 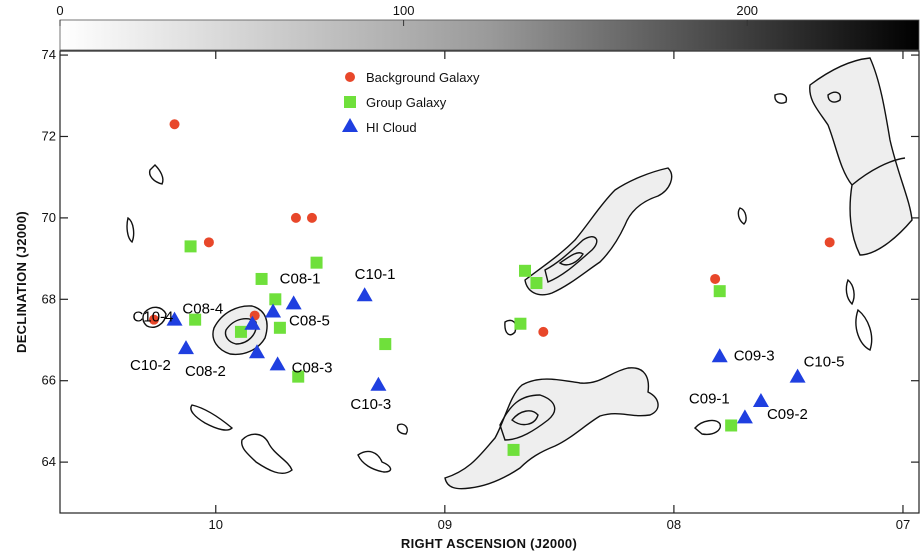 What do you see at coordinates (350, 77) in the screenshot?
I see `legend-marker-background-galaxy` at bounding box center [350, 77].